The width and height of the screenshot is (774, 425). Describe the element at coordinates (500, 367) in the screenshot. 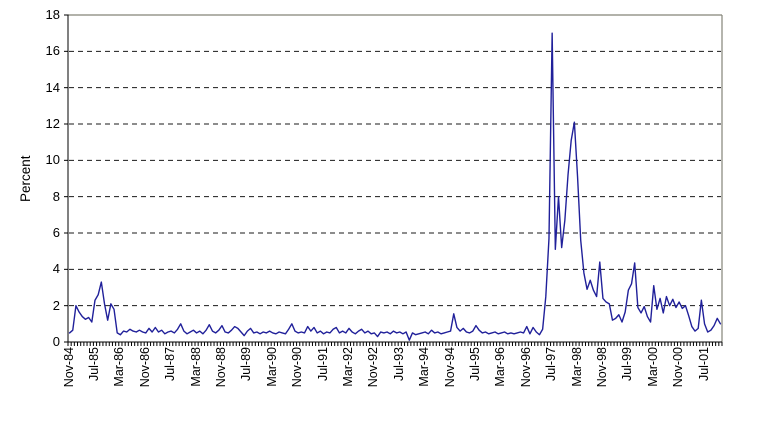

I see `x-tick-label: Mar-96` at that location.